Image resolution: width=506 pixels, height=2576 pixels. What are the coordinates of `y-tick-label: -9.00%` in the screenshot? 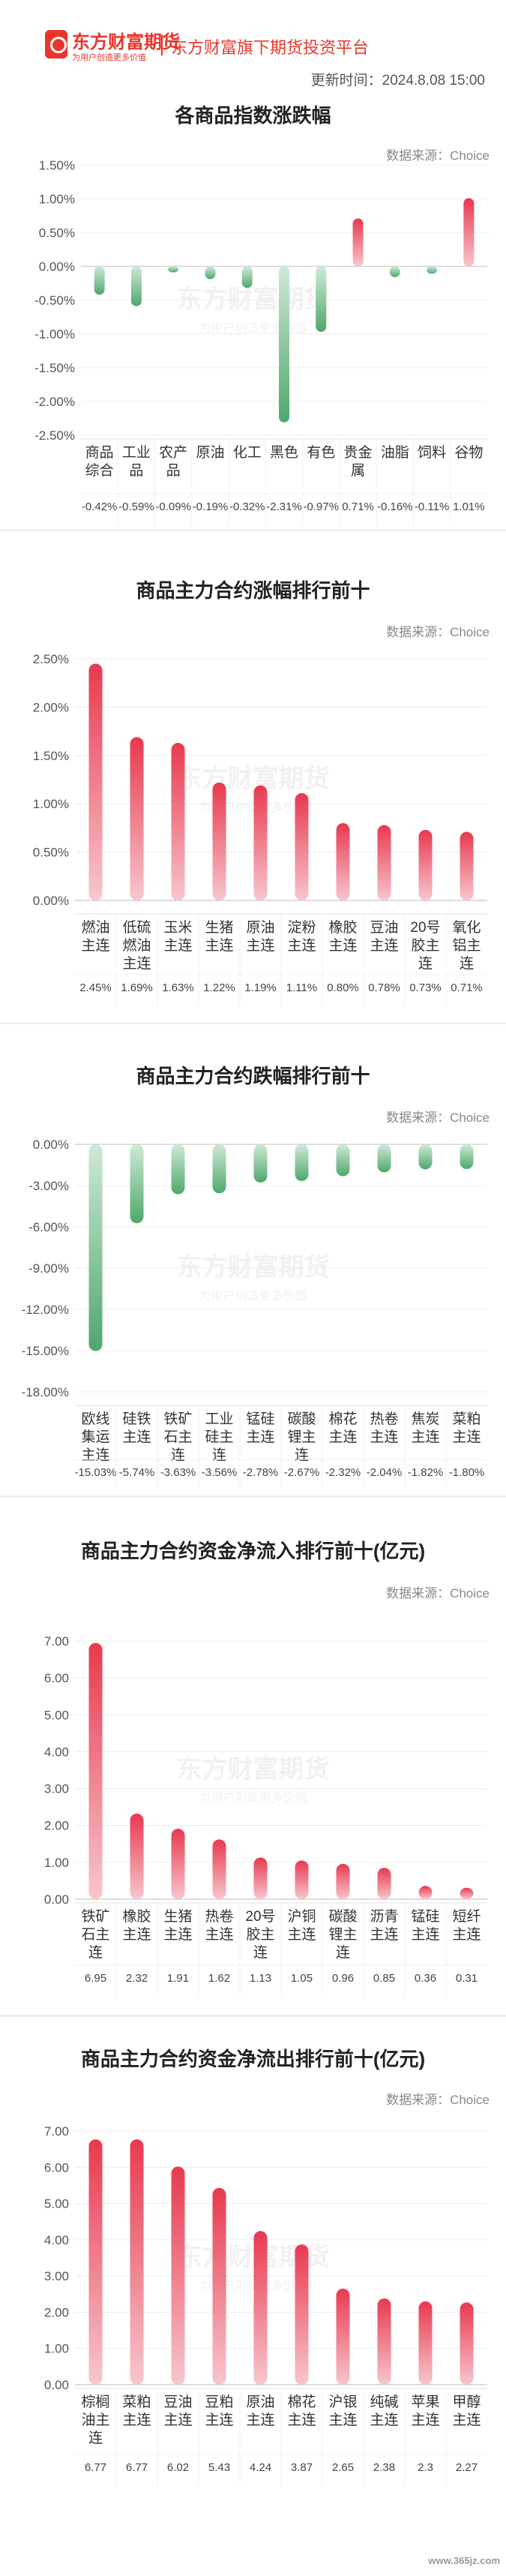 It's located at (48, 1268).